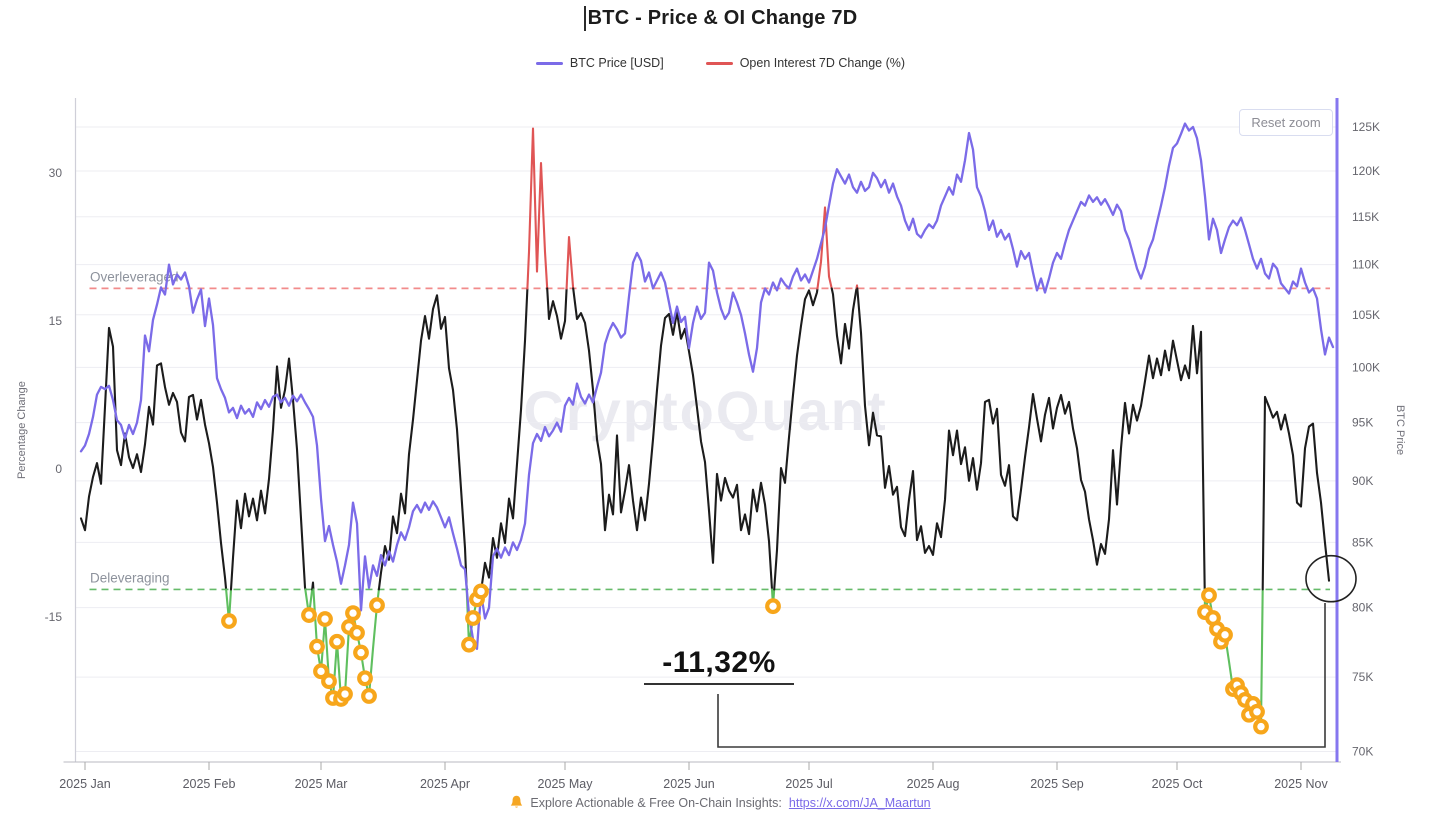 This screenshot has height=831, width=1441. I want to click on page-title: BTC - Price & OI Change 7D, so click(722, 18).